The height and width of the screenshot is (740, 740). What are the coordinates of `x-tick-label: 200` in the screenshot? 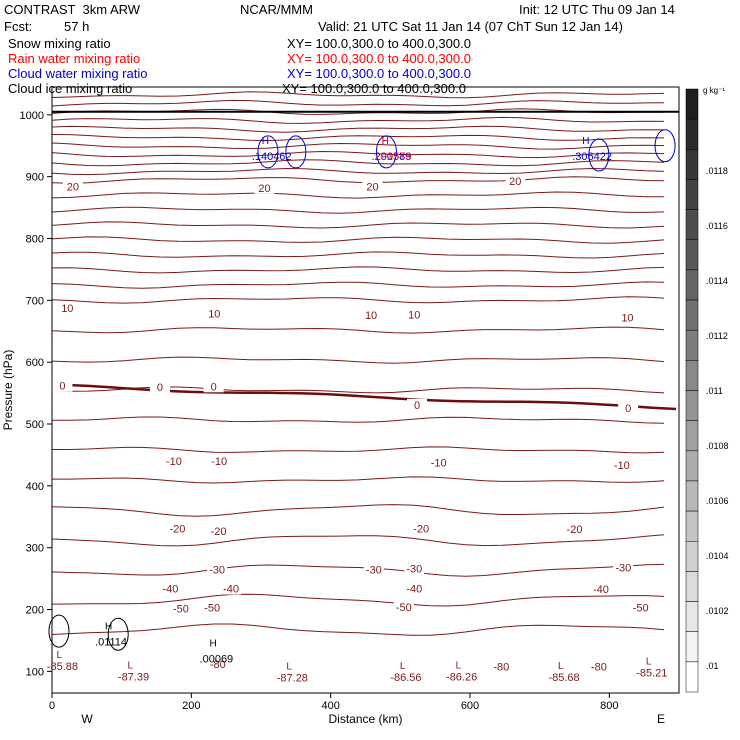 It's located at (191, 706).